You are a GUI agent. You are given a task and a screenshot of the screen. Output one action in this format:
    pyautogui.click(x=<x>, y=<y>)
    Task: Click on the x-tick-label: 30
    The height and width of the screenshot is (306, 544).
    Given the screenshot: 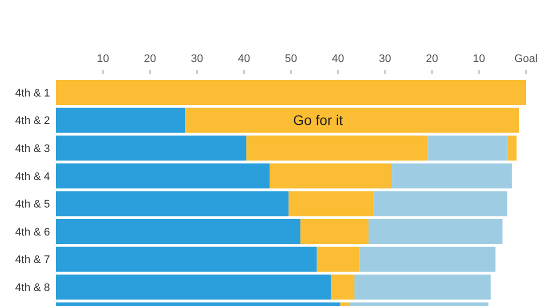 What is the action you would take?
    pyautogui.click(x=197, y=59)
    